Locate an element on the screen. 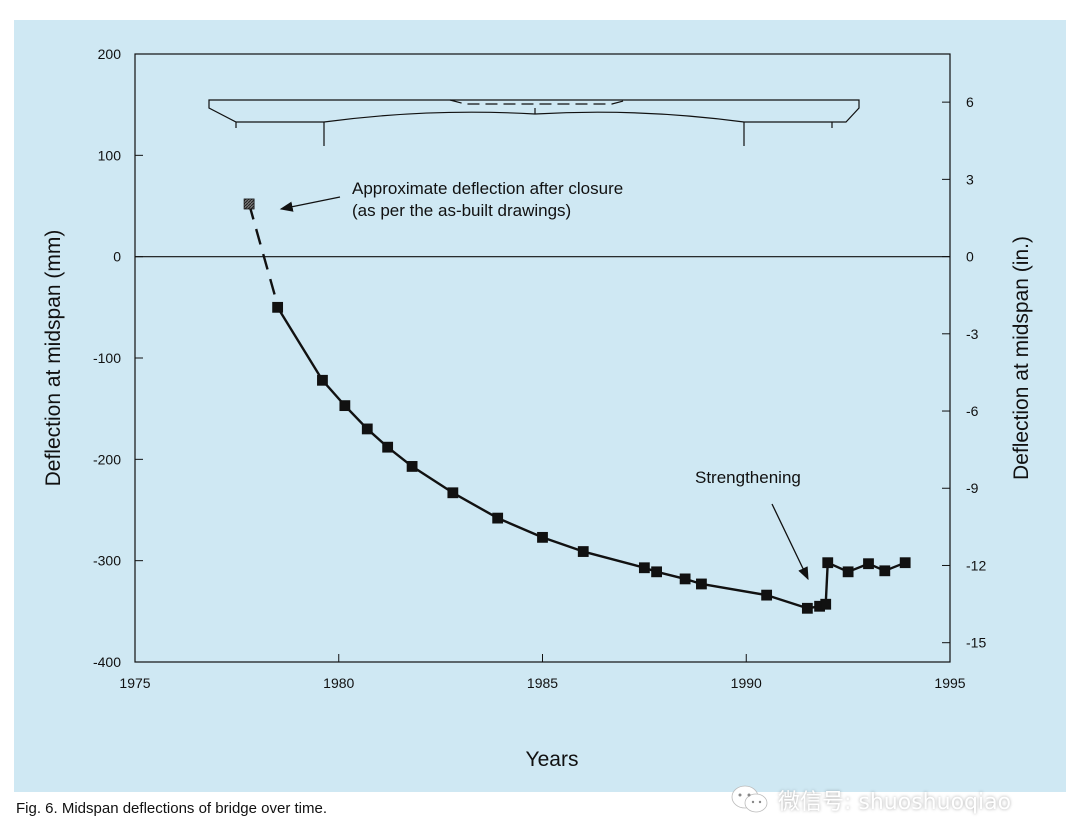  y-axis-title-left: Deflection at midspan (mm) is located at coordinates (53, 358).